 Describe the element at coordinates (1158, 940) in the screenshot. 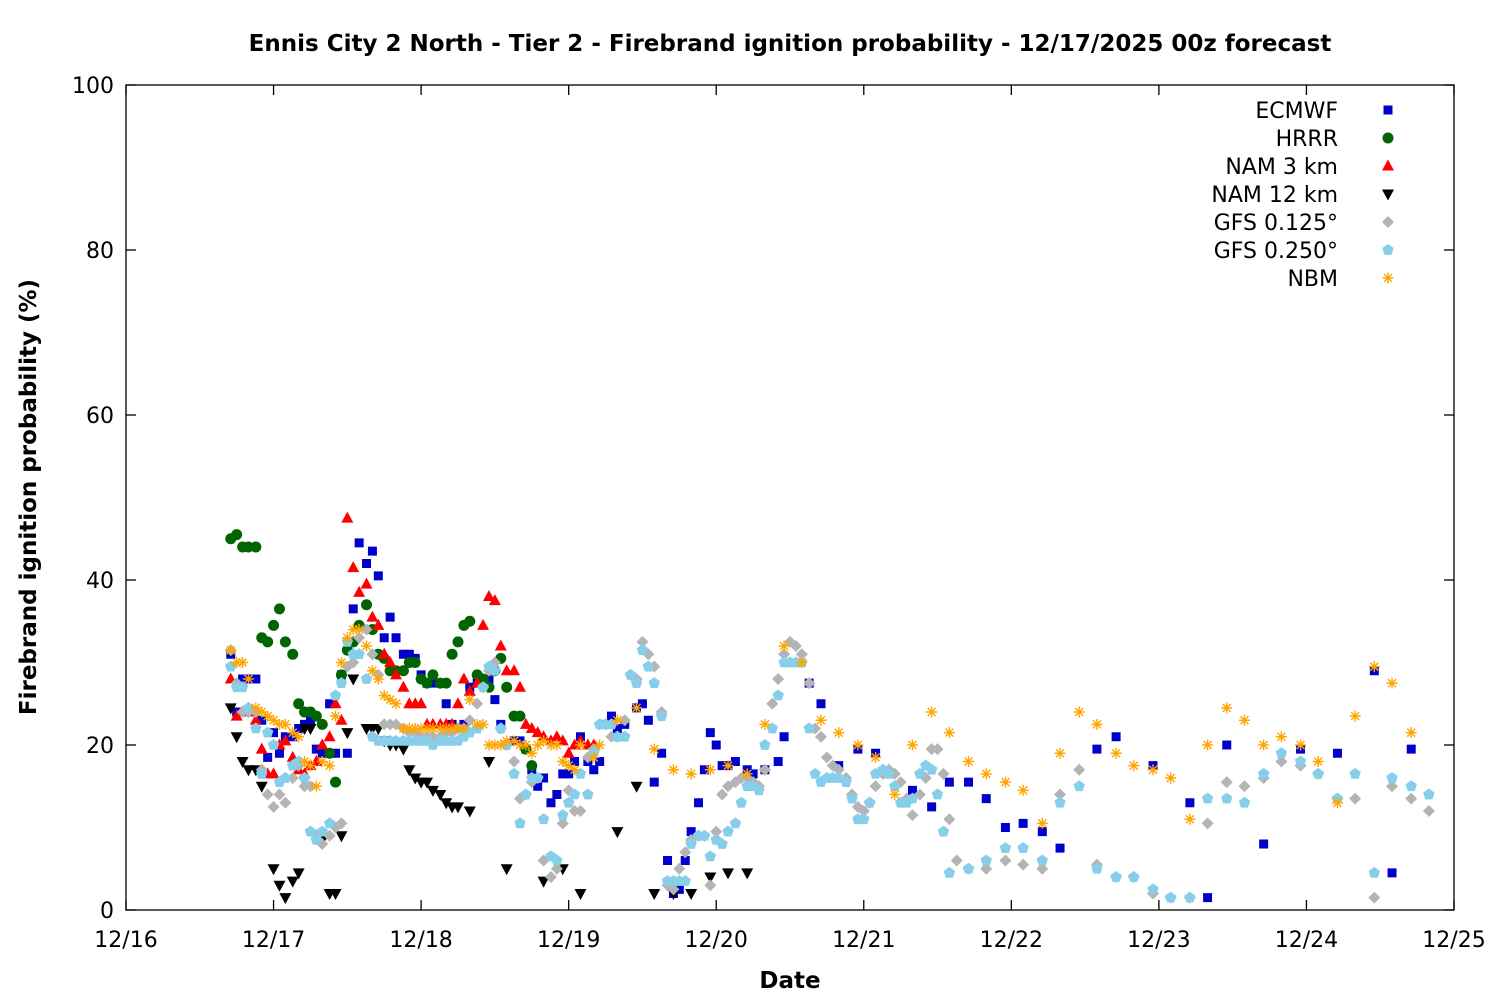

I see `x-tick-label: 12/23` at that location.